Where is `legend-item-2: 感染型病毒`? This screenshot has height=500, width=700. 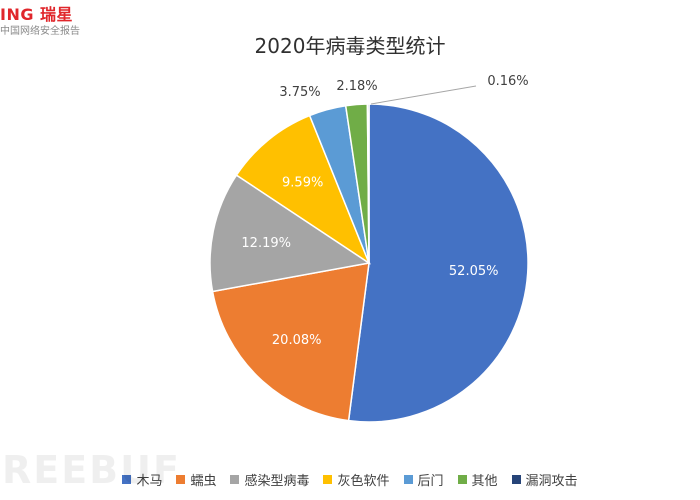
legend-item-2: 感染型病毒 is located at coordinates (269, 479).